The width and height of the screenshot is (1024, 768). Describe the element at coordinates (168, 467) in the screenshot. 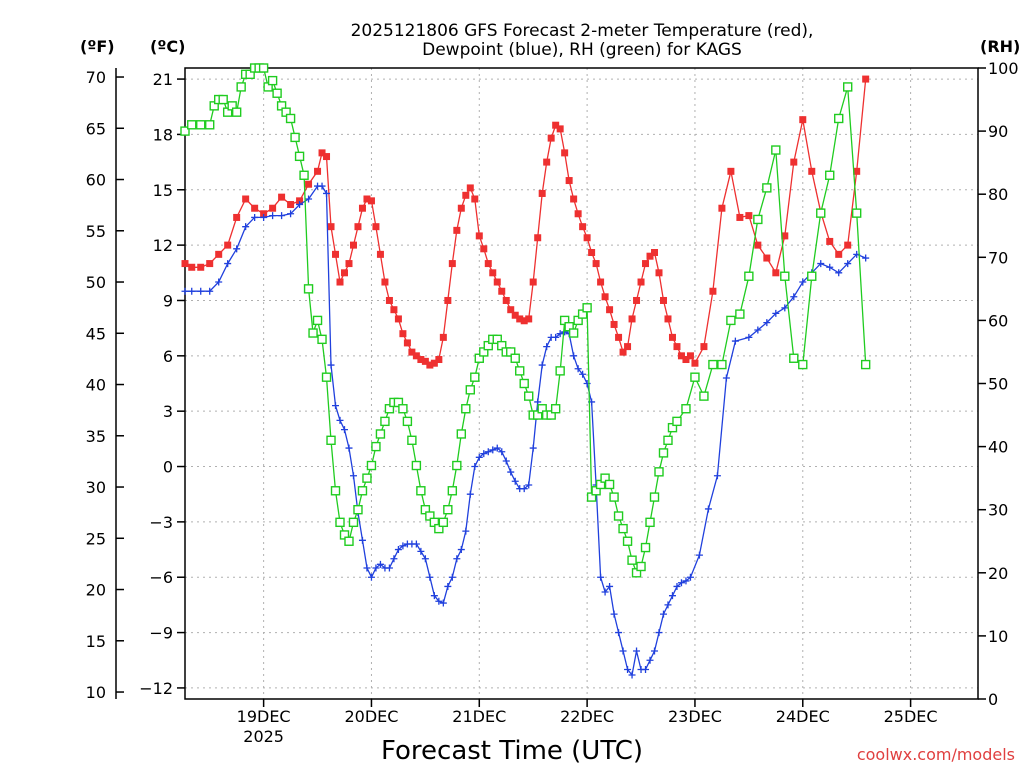

I see `celsius-tick-label: 0` at that location.